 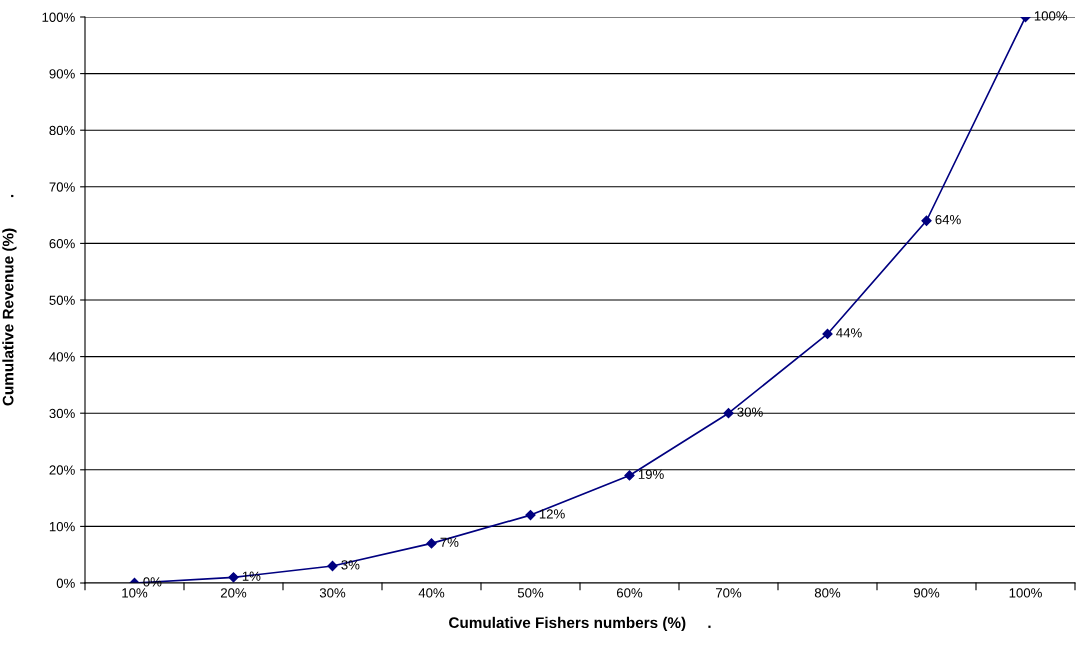 I want to click on y-axis-title: Cumulative Revenue (%) ., so click(x=9, y=300).